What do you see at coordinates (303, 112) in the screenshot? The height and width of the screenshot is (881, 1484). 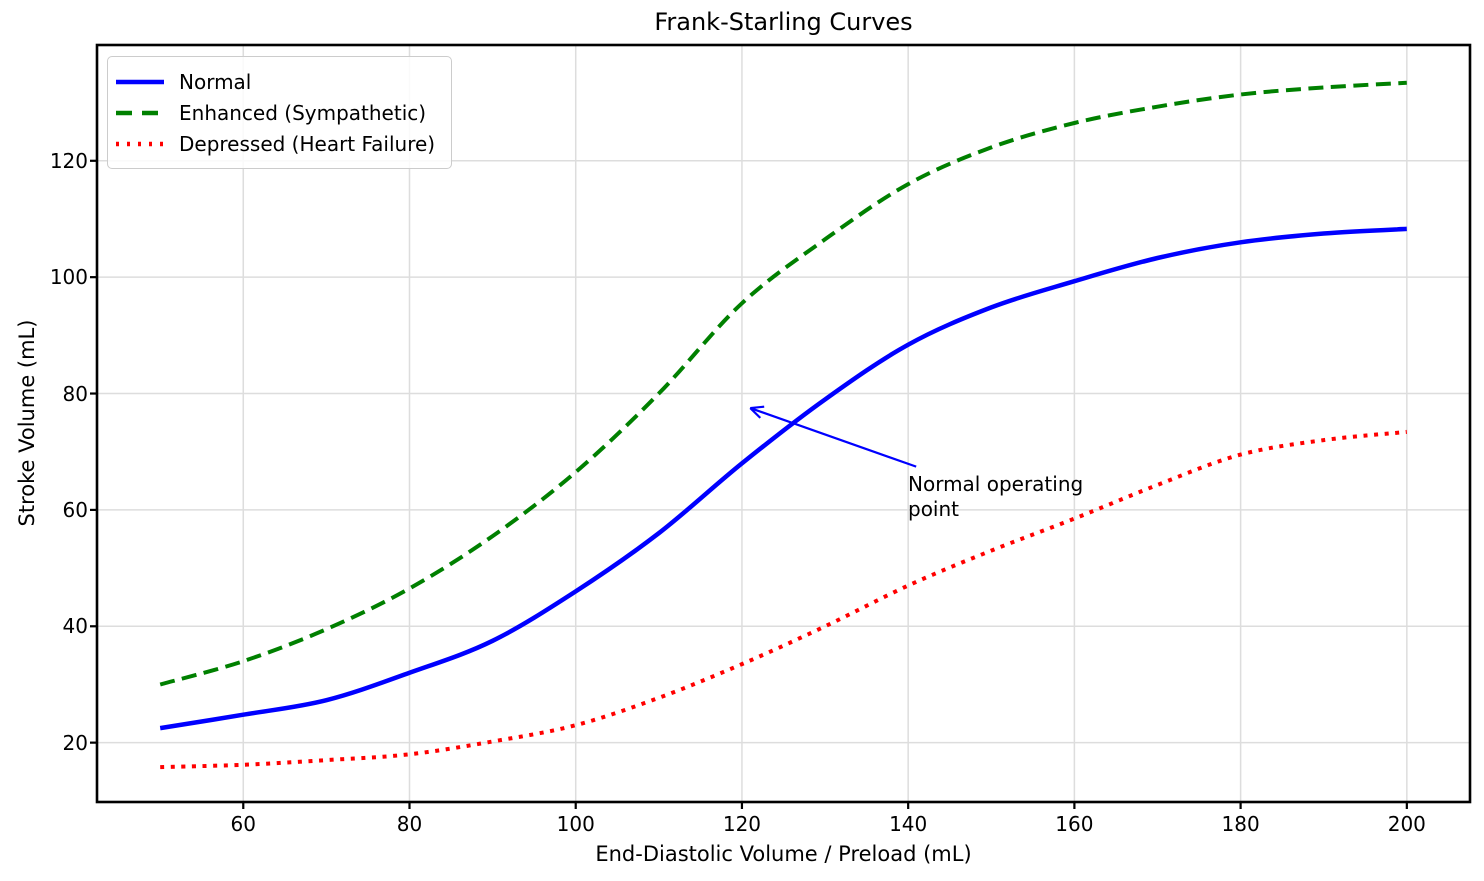 I see `legend-label: Enhanced (Sympathetic)` at bounding box center [303, 112].